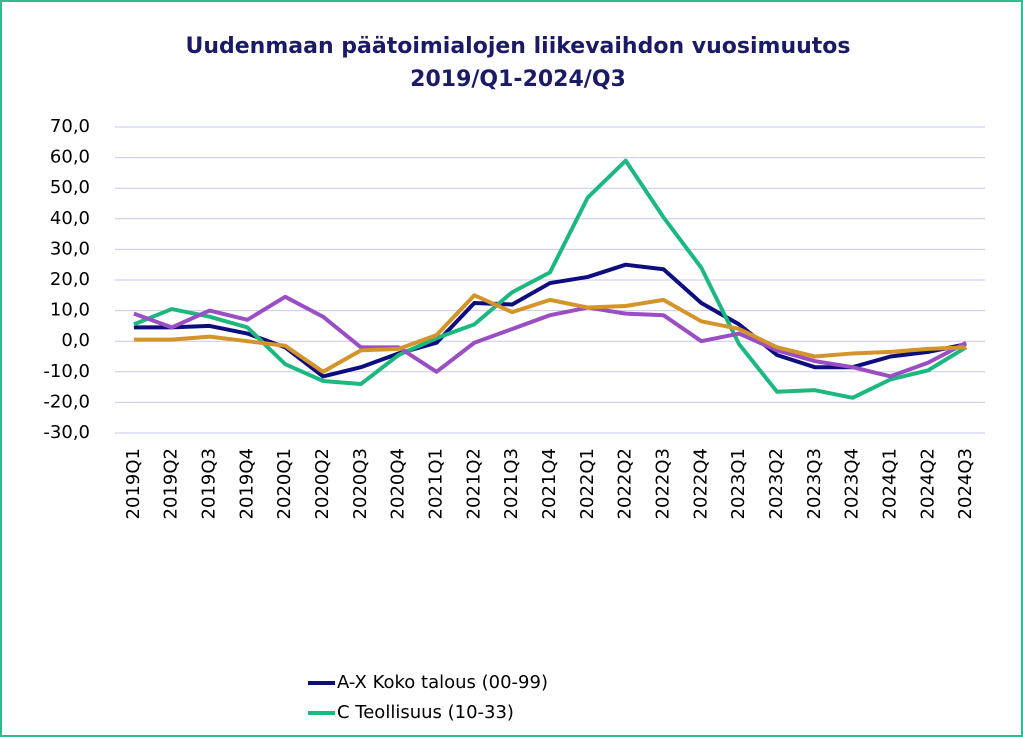  What do you see at coordinates (587, 483) in the screenshot?
I see `x-tick-label: 2022Q1` at bounding box center [587, 483].